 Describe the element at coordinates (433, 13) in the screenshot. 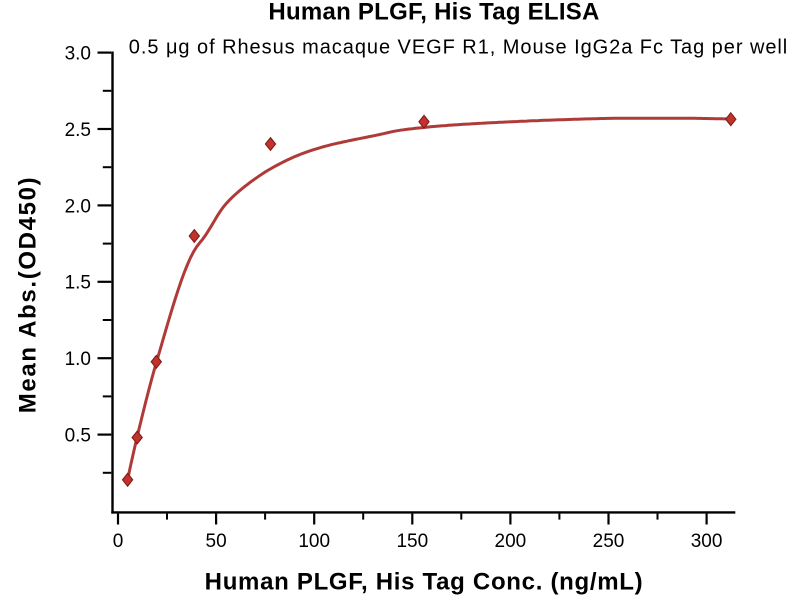

I see `svg-text: Human PLGF, His Tag ELISA` at that location.